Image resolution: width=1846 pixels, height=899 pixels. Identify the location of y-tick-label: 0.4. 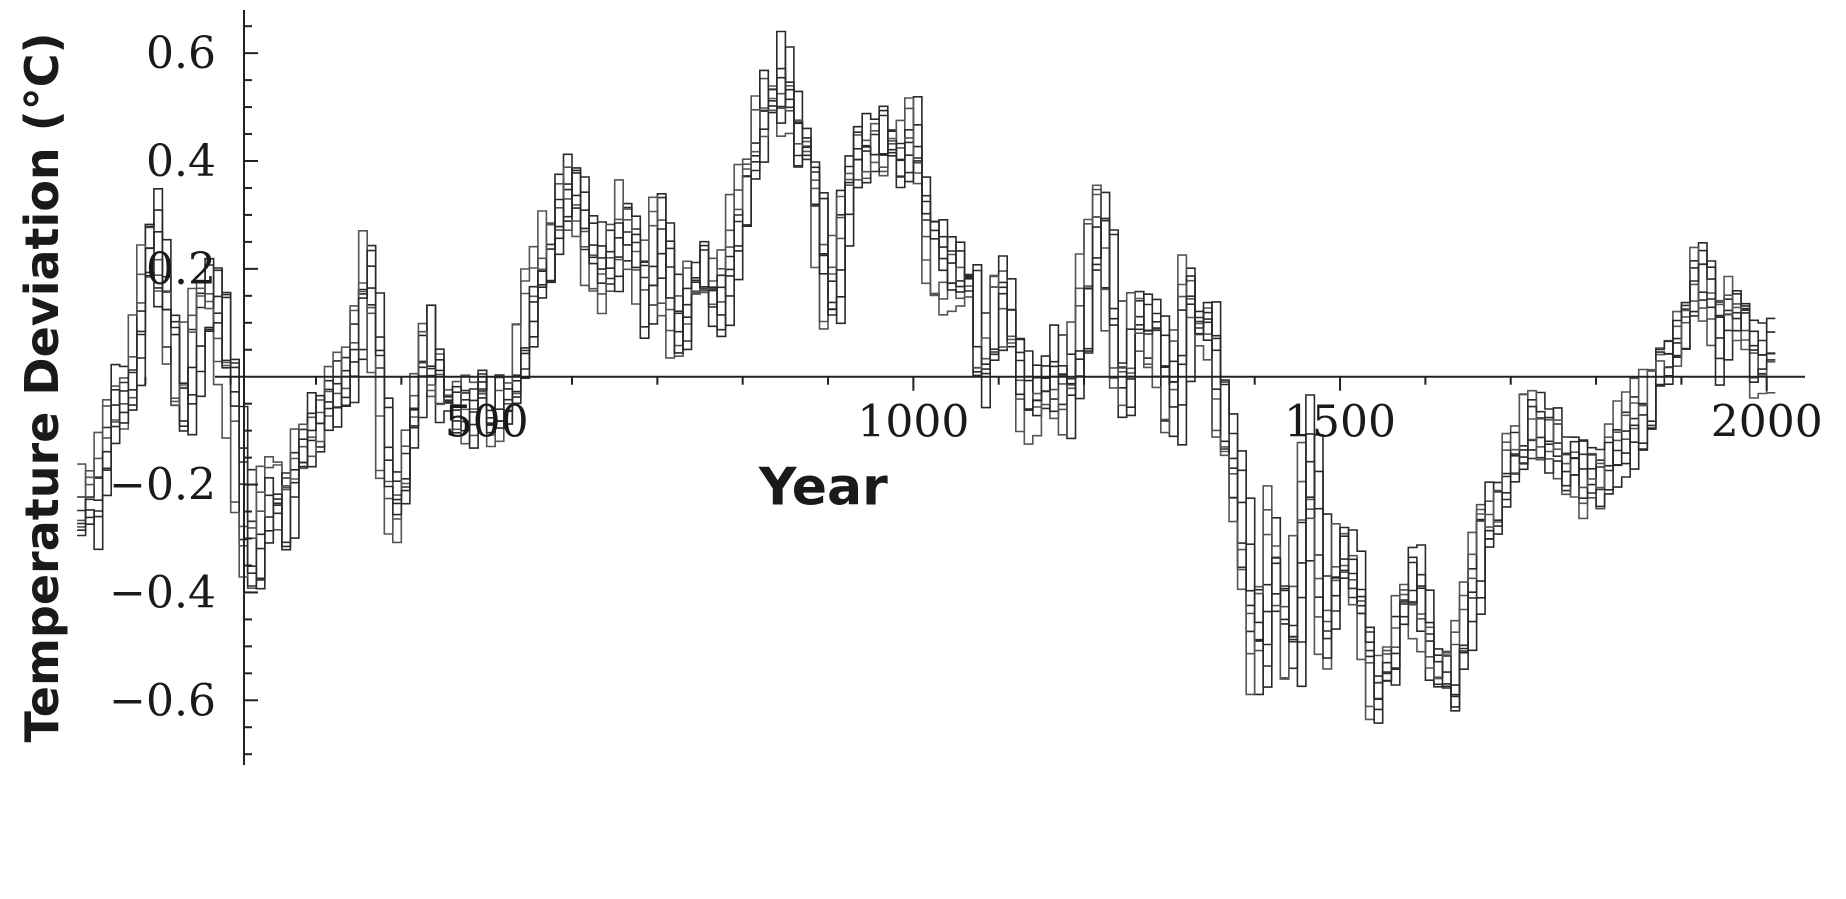
(181, 161).